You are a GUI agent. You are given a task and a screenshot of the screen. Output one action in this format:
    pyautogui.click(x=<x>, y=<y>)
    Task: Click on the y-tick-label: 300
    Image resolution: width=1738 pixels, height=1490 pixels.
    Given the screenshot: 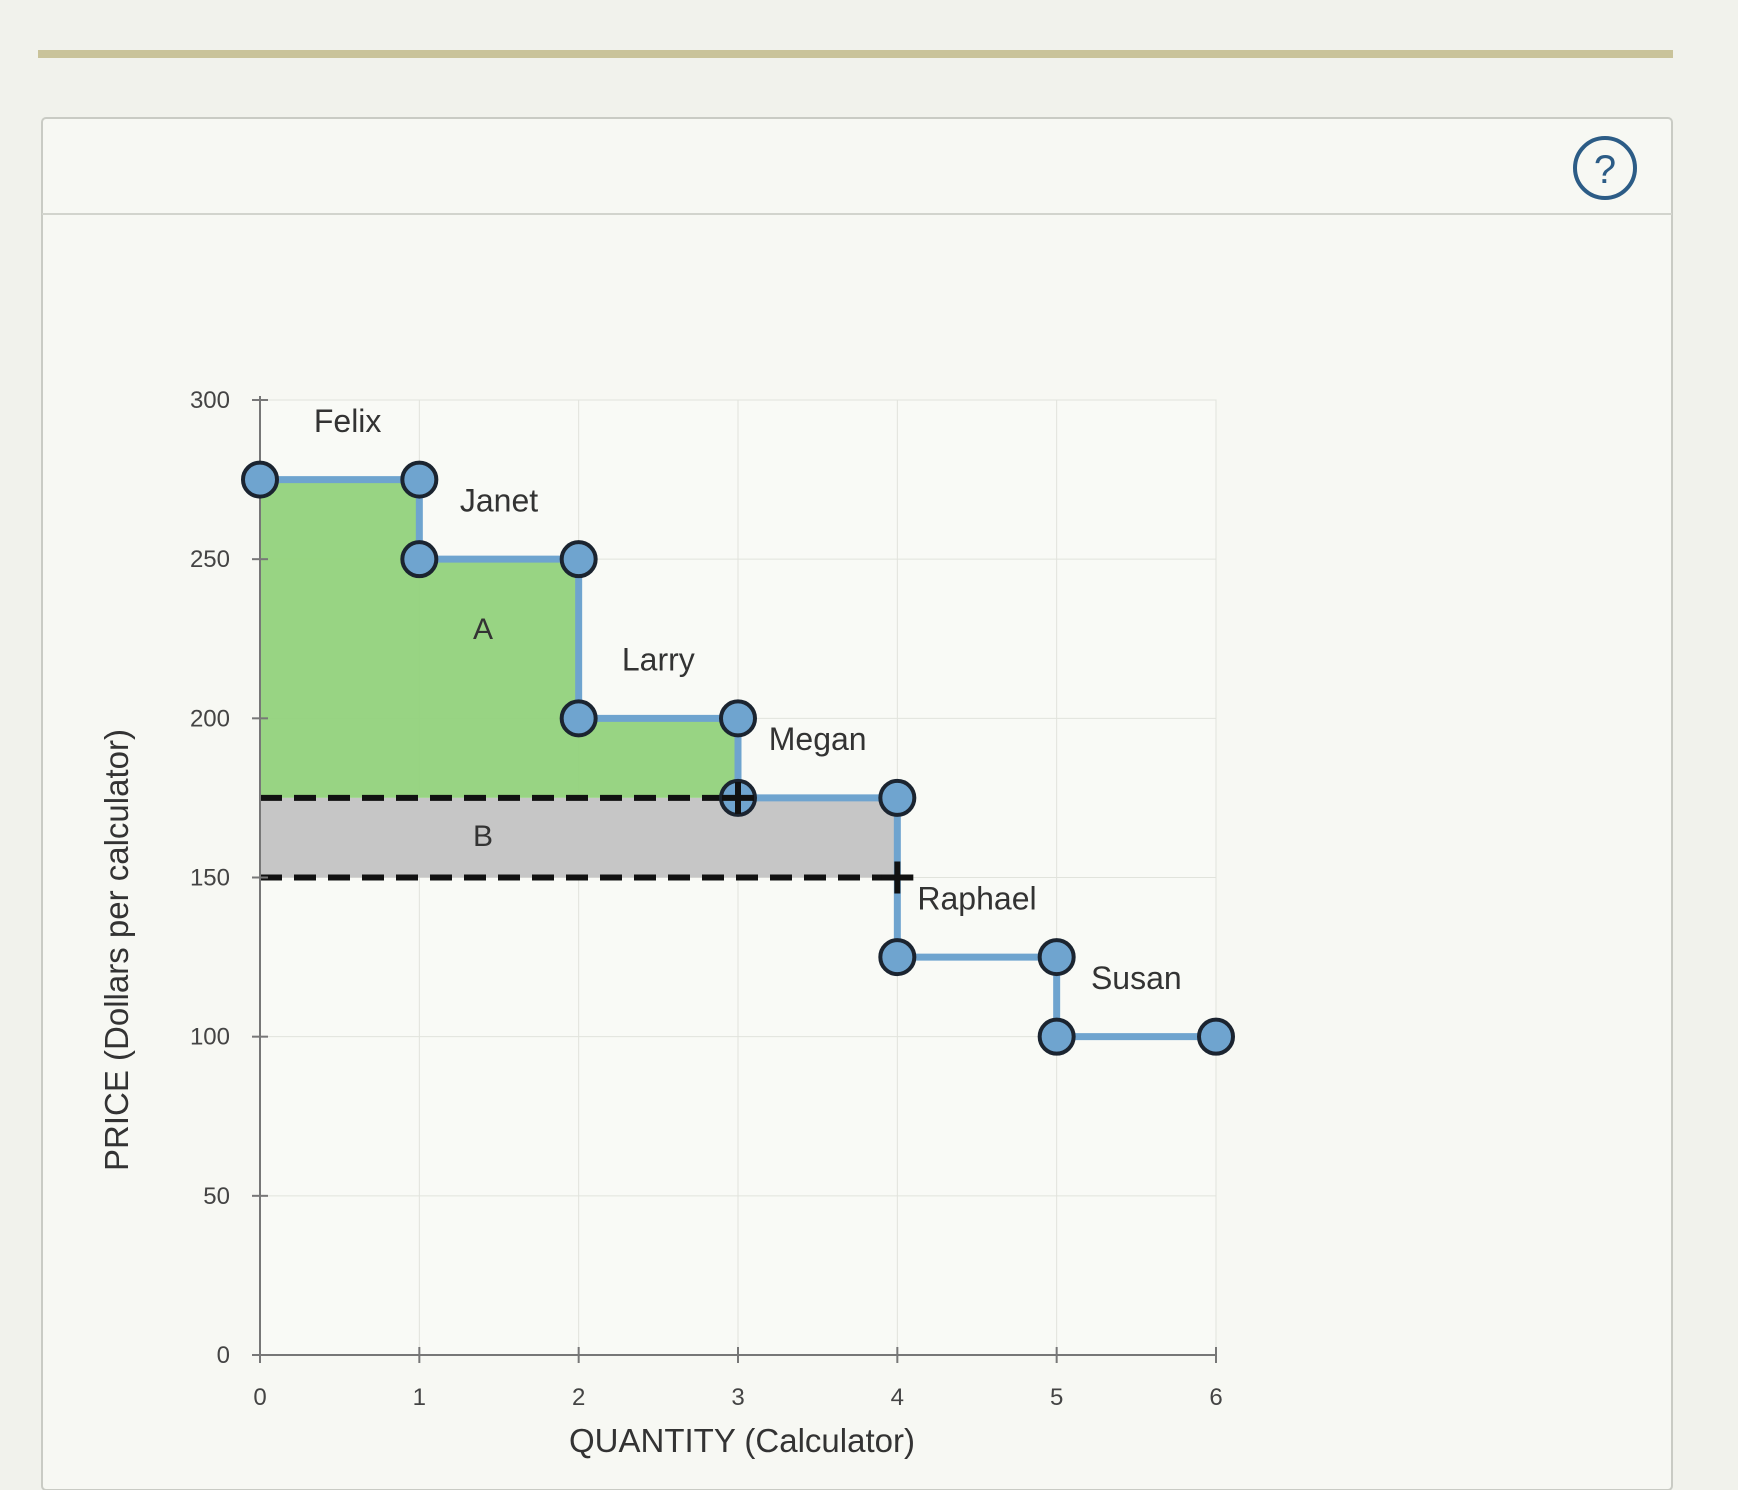 What is the action you would take?
    pyautogui.click(x=210, y=400)
    